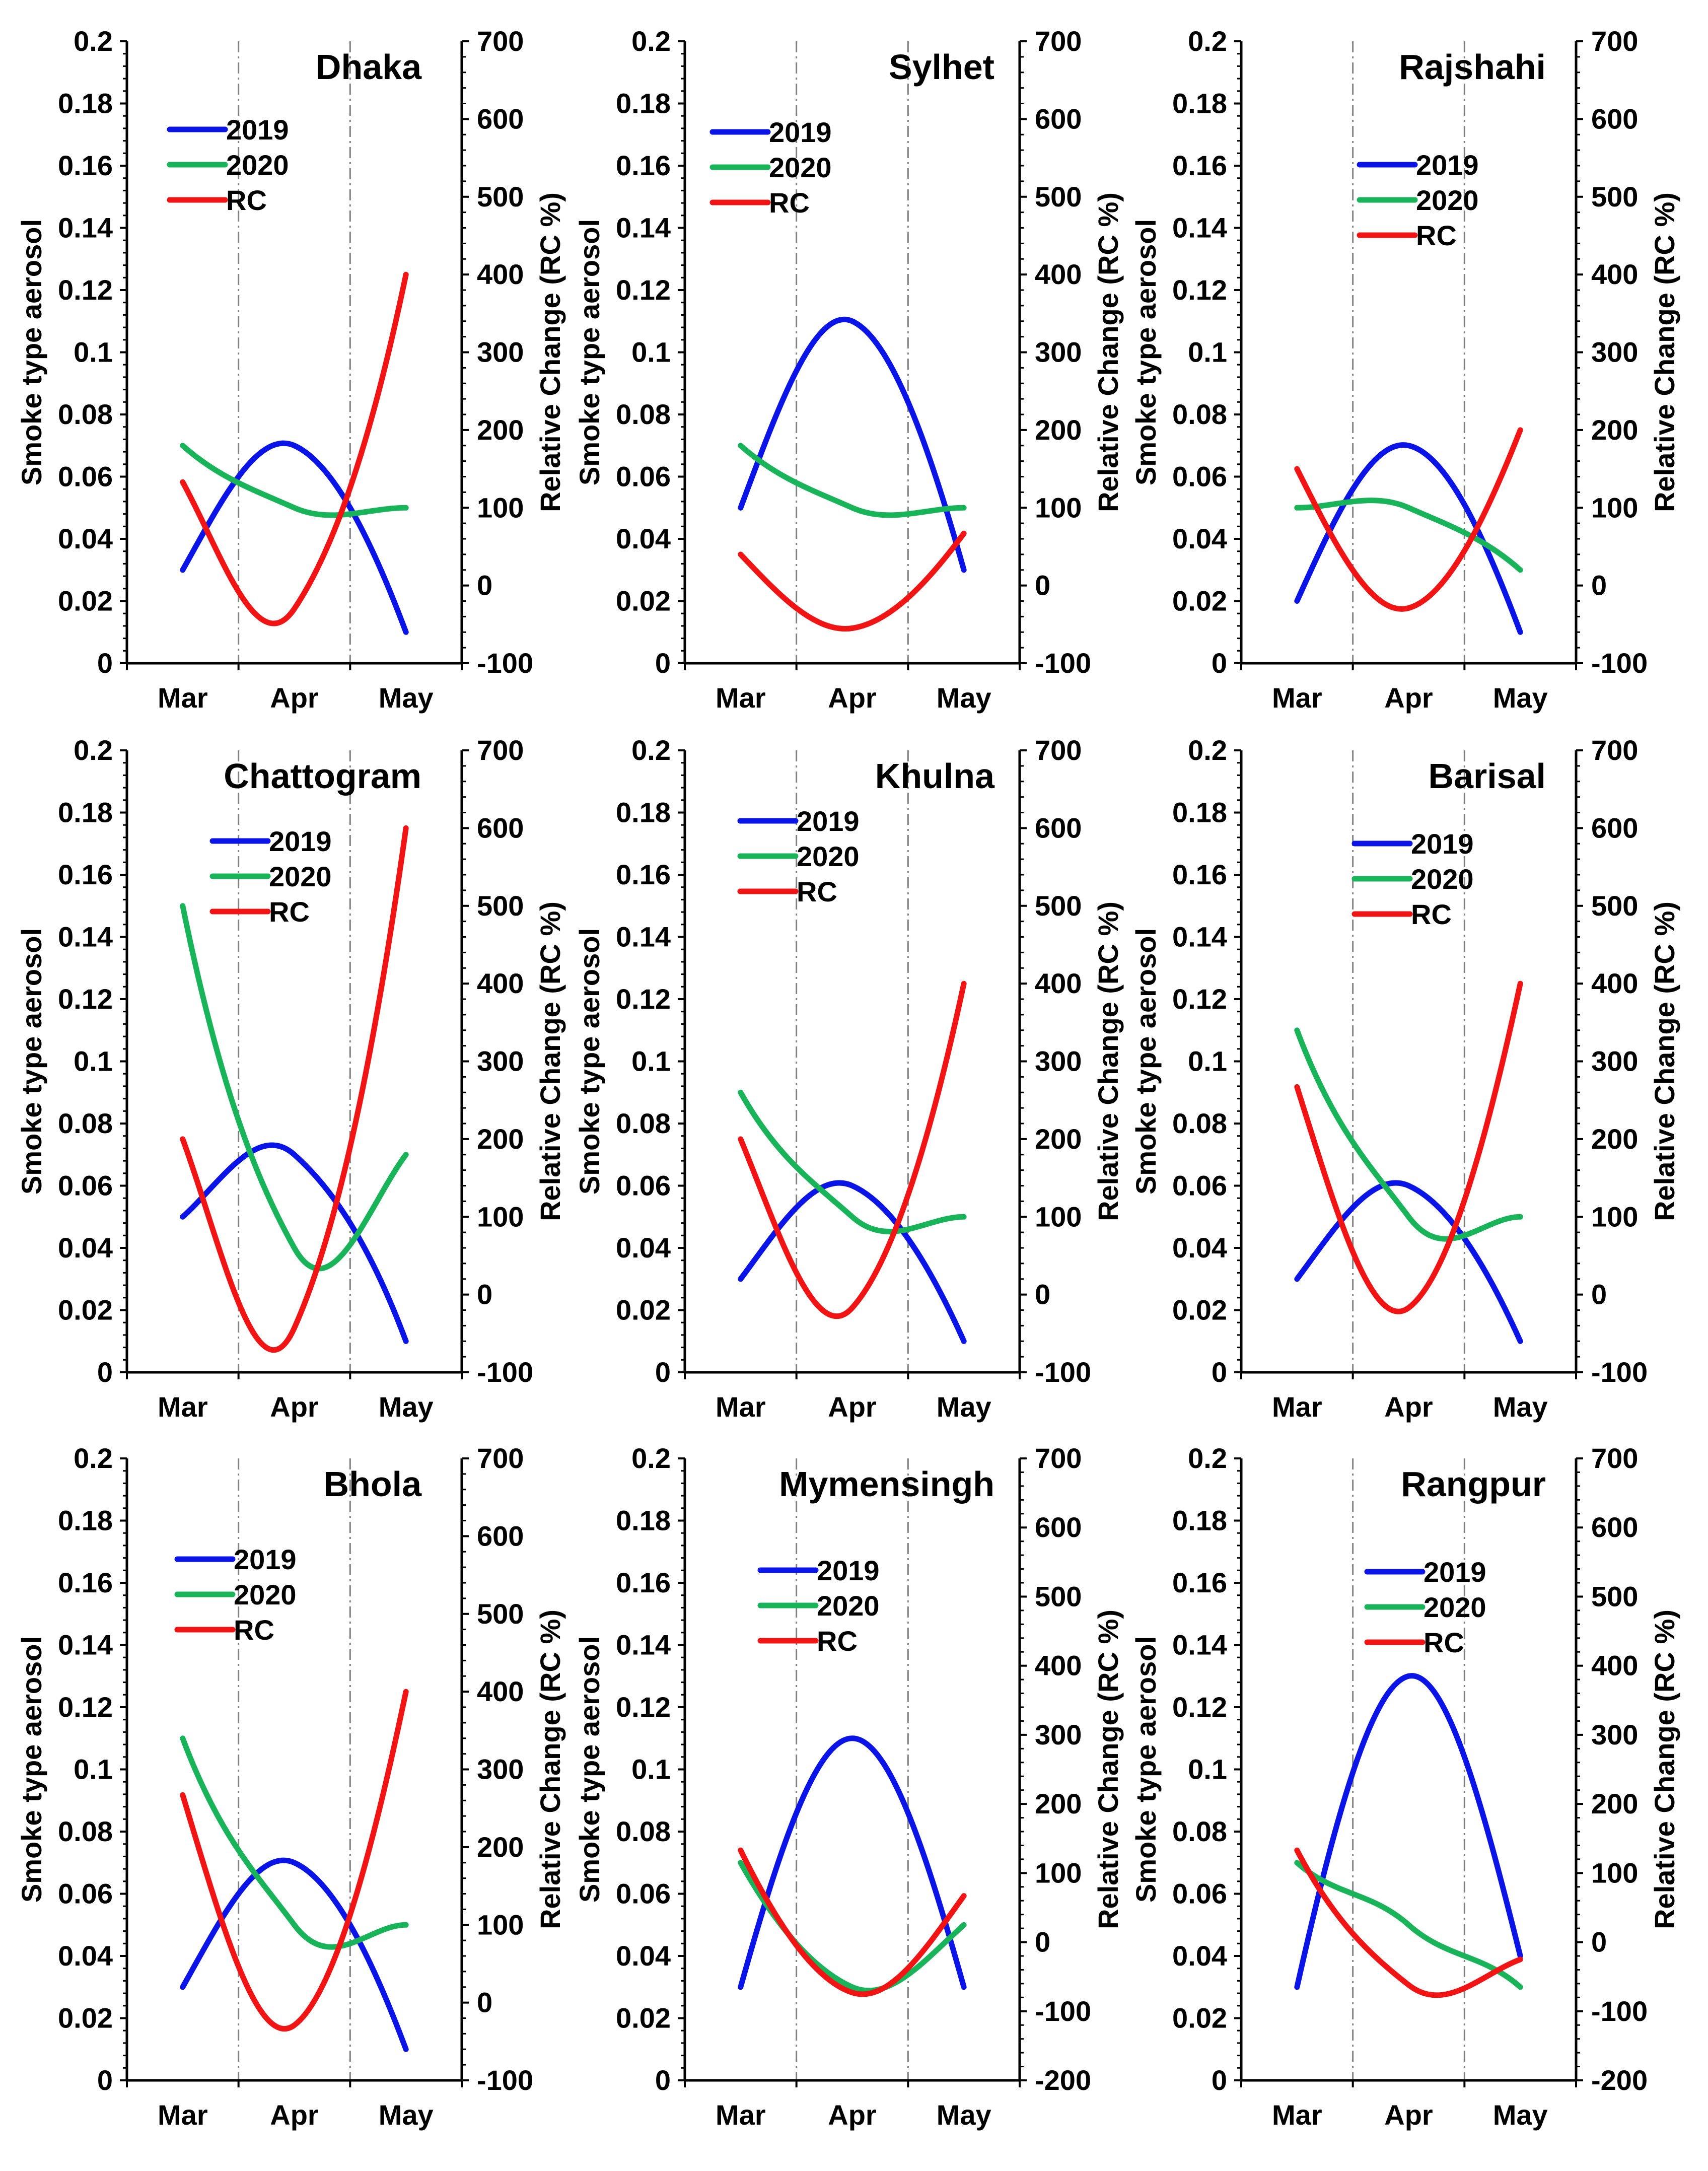 This screenshot has height=2171, width=1708. Describe the element at coordinates (1614, 750) in the screenshot. I see `right-tick-label: 700` at that location.